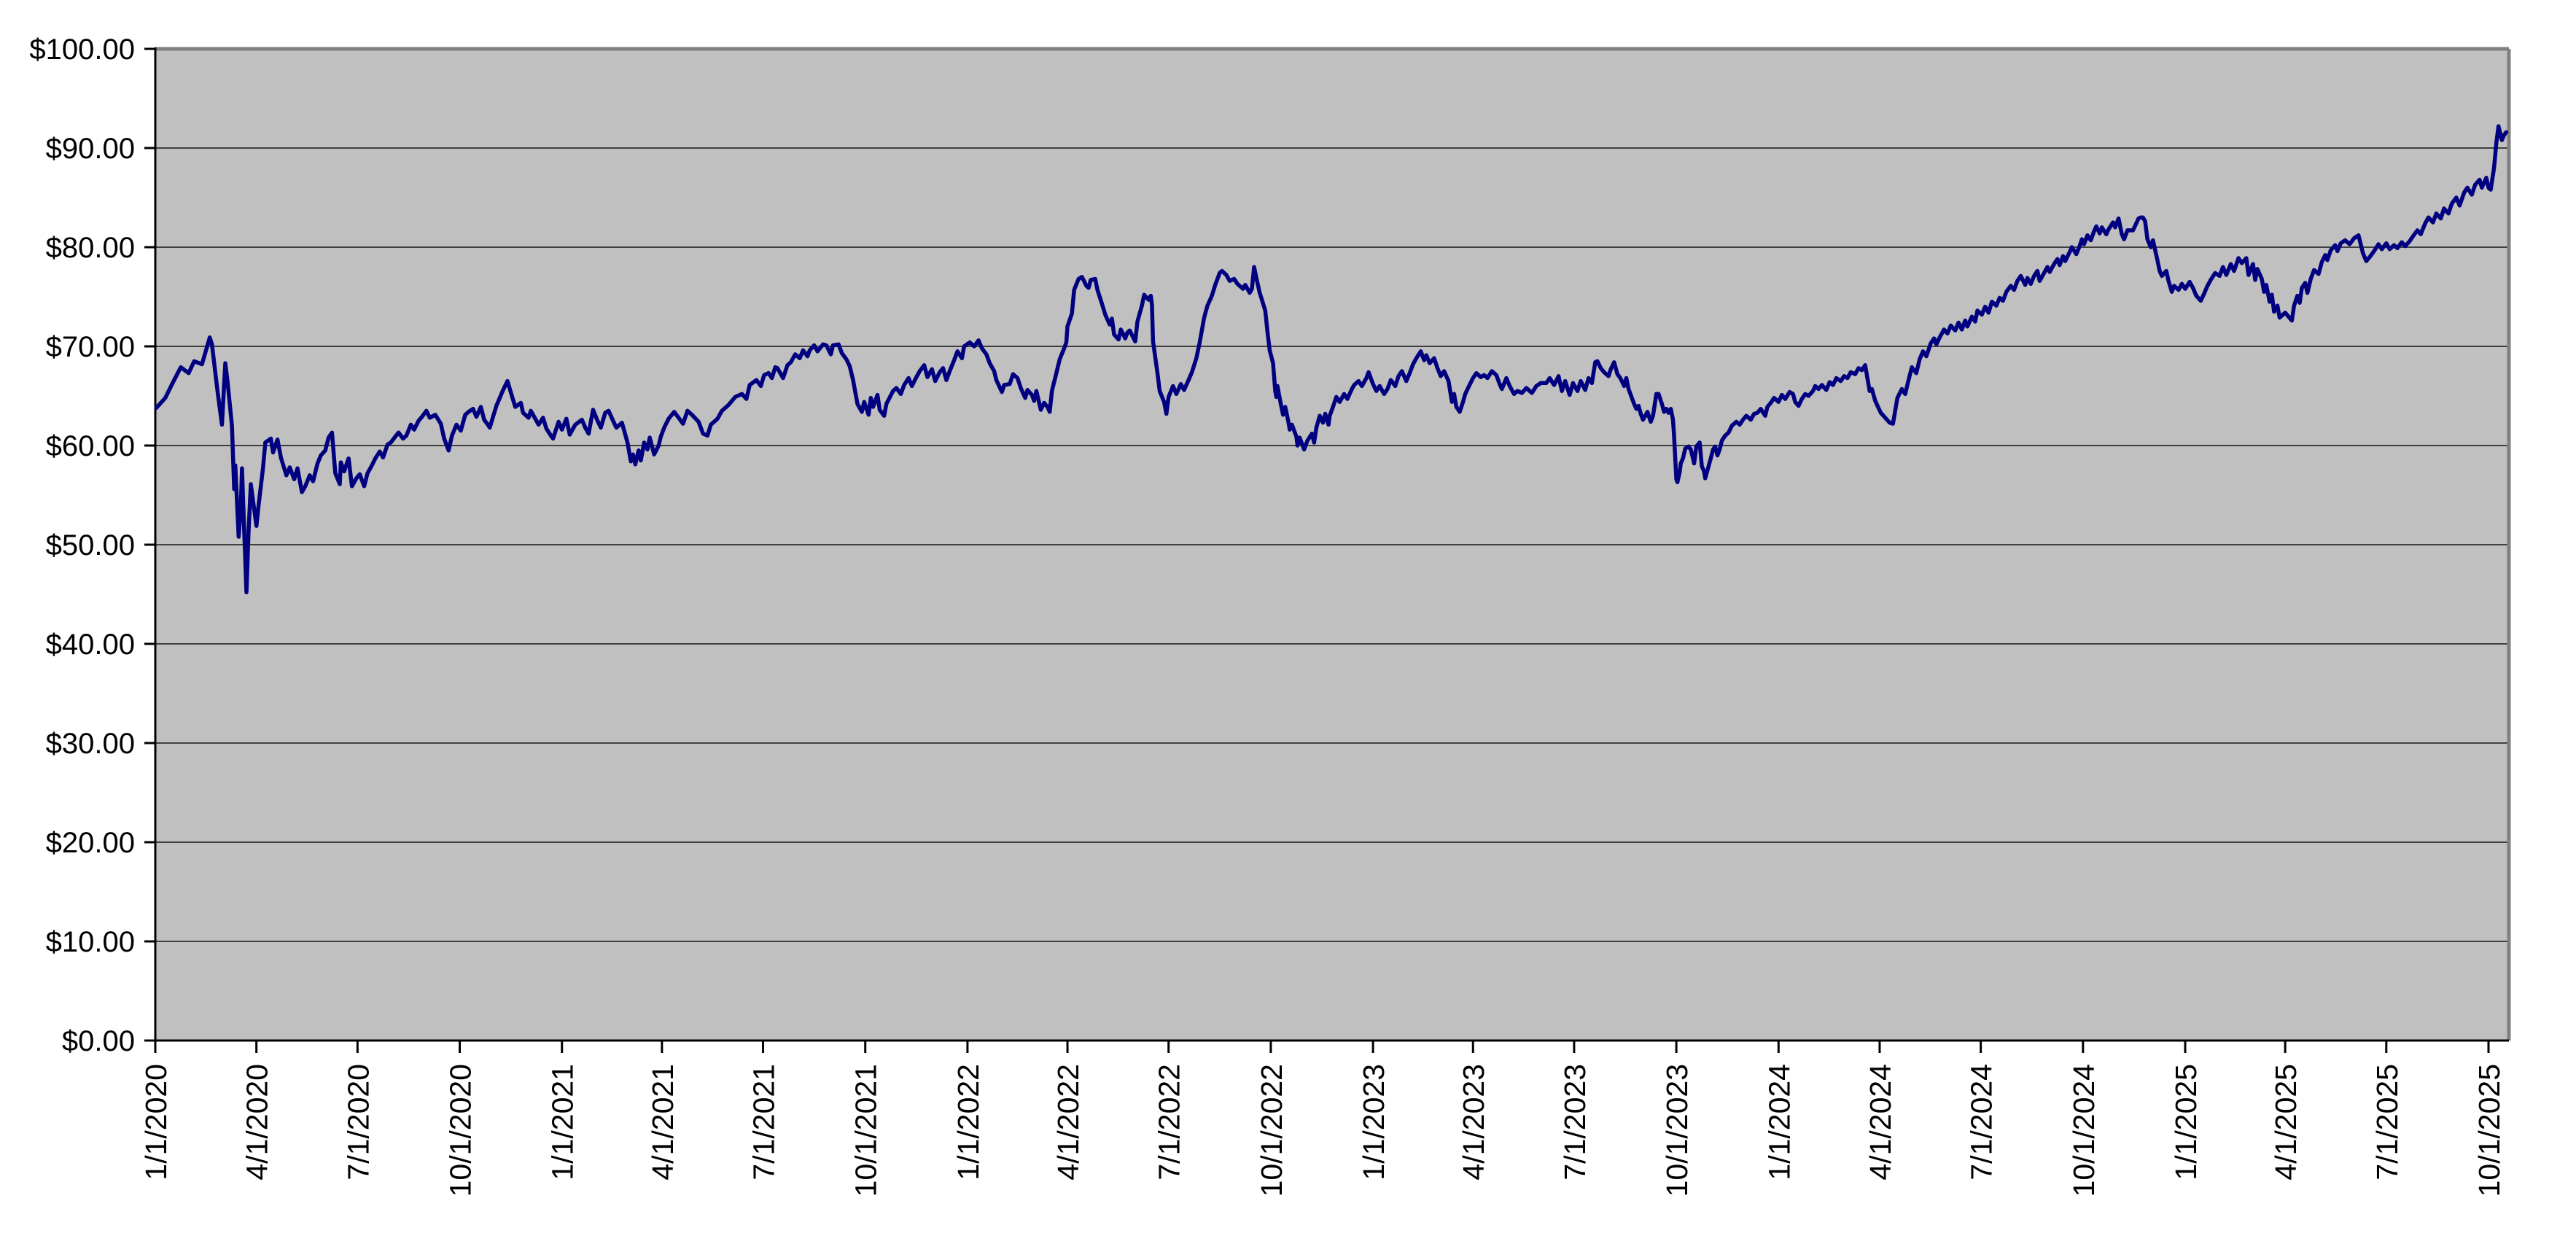 This screenshot has width=2576, height=1252. Describe the element at coordinates (563, 1122) in the screenshot. I see `x-axis-label: 1/1/2021` at that location.